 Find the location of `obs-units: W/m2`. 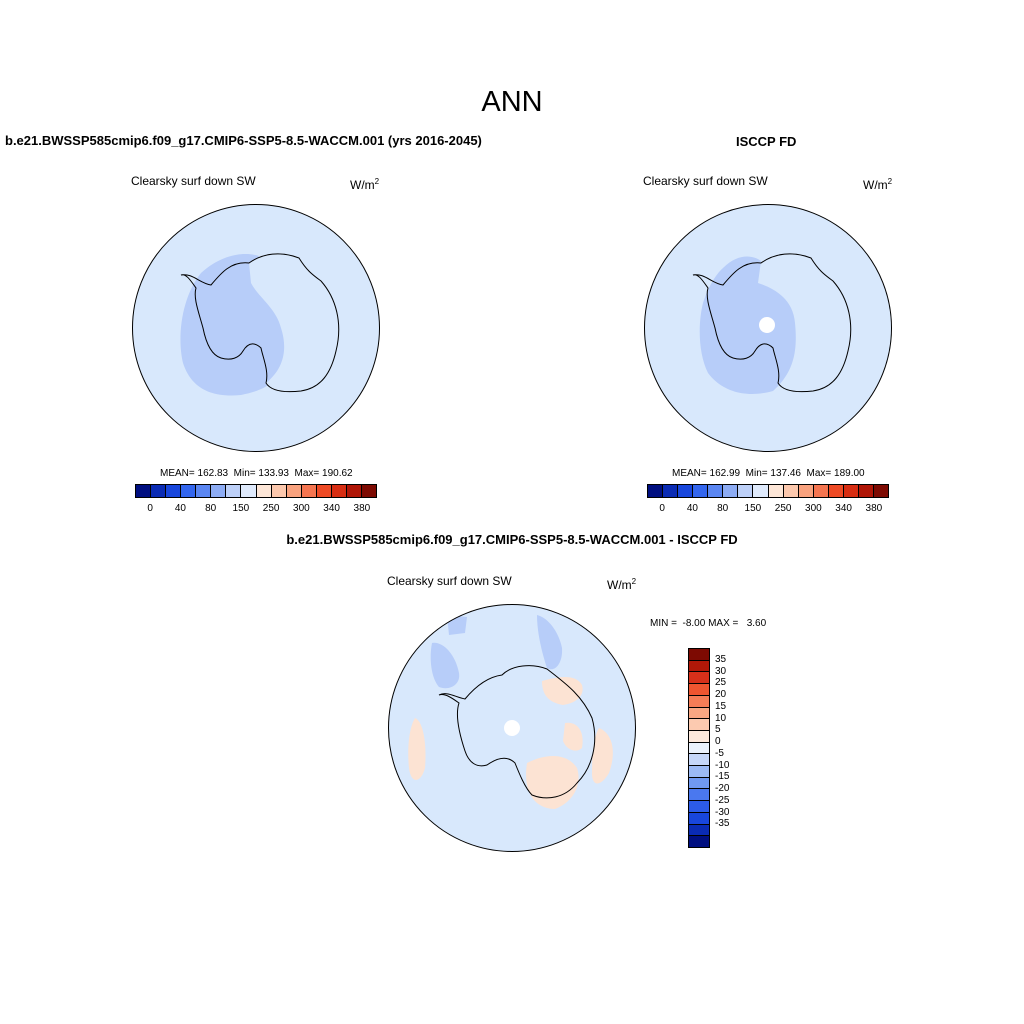

obs-units: W/m2 is located at coordinates (878, 184).